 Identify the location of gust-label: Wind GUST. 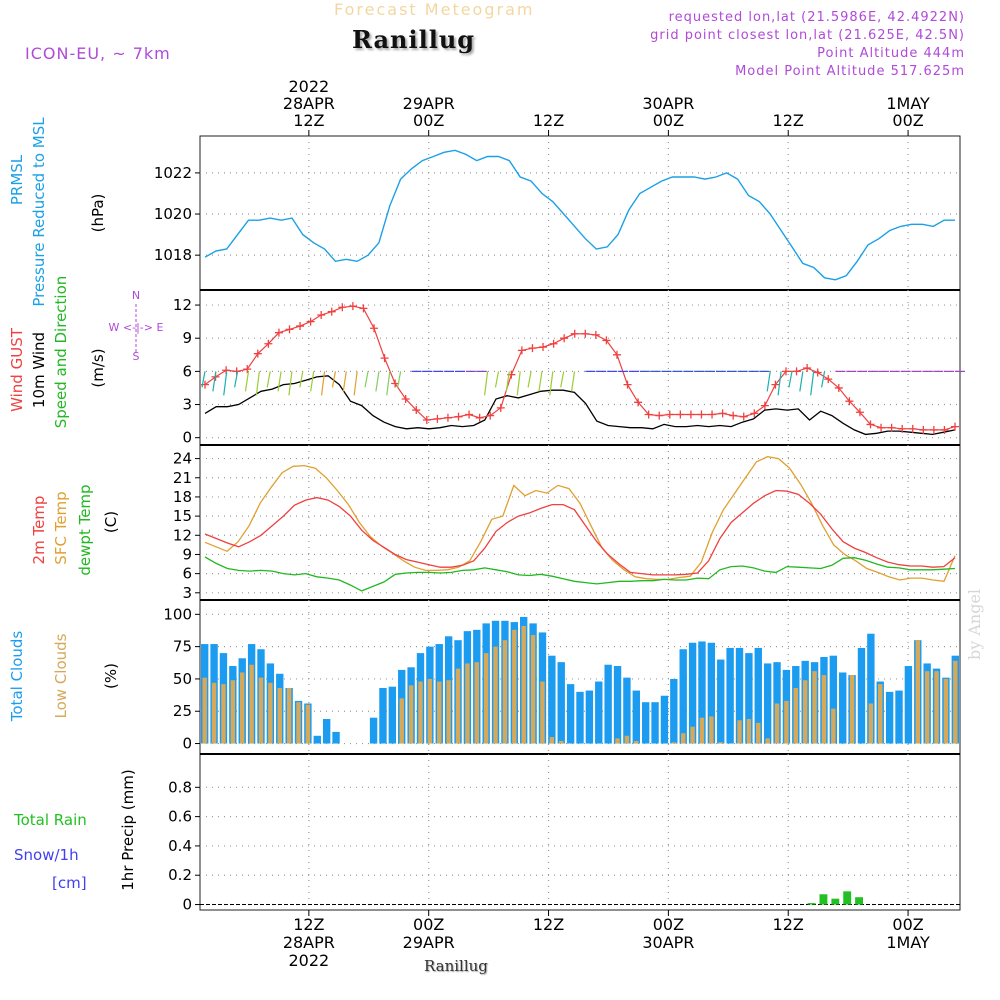
(17, 369).